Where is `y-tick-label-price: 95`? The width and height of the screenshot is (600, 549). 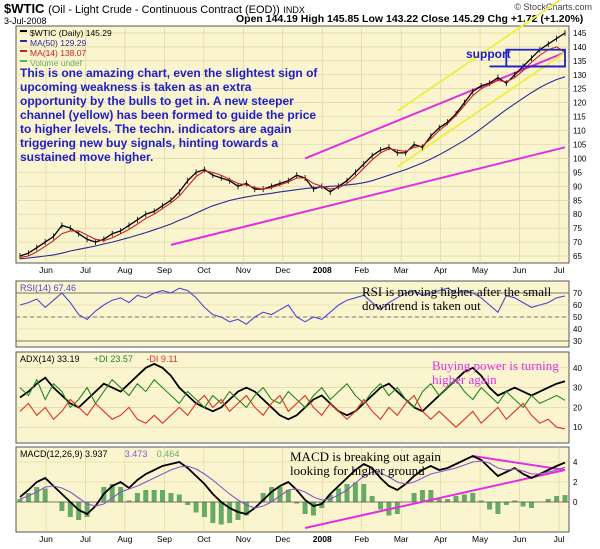 y-tick-label-price: 95 is located at coordinates (577, 172).